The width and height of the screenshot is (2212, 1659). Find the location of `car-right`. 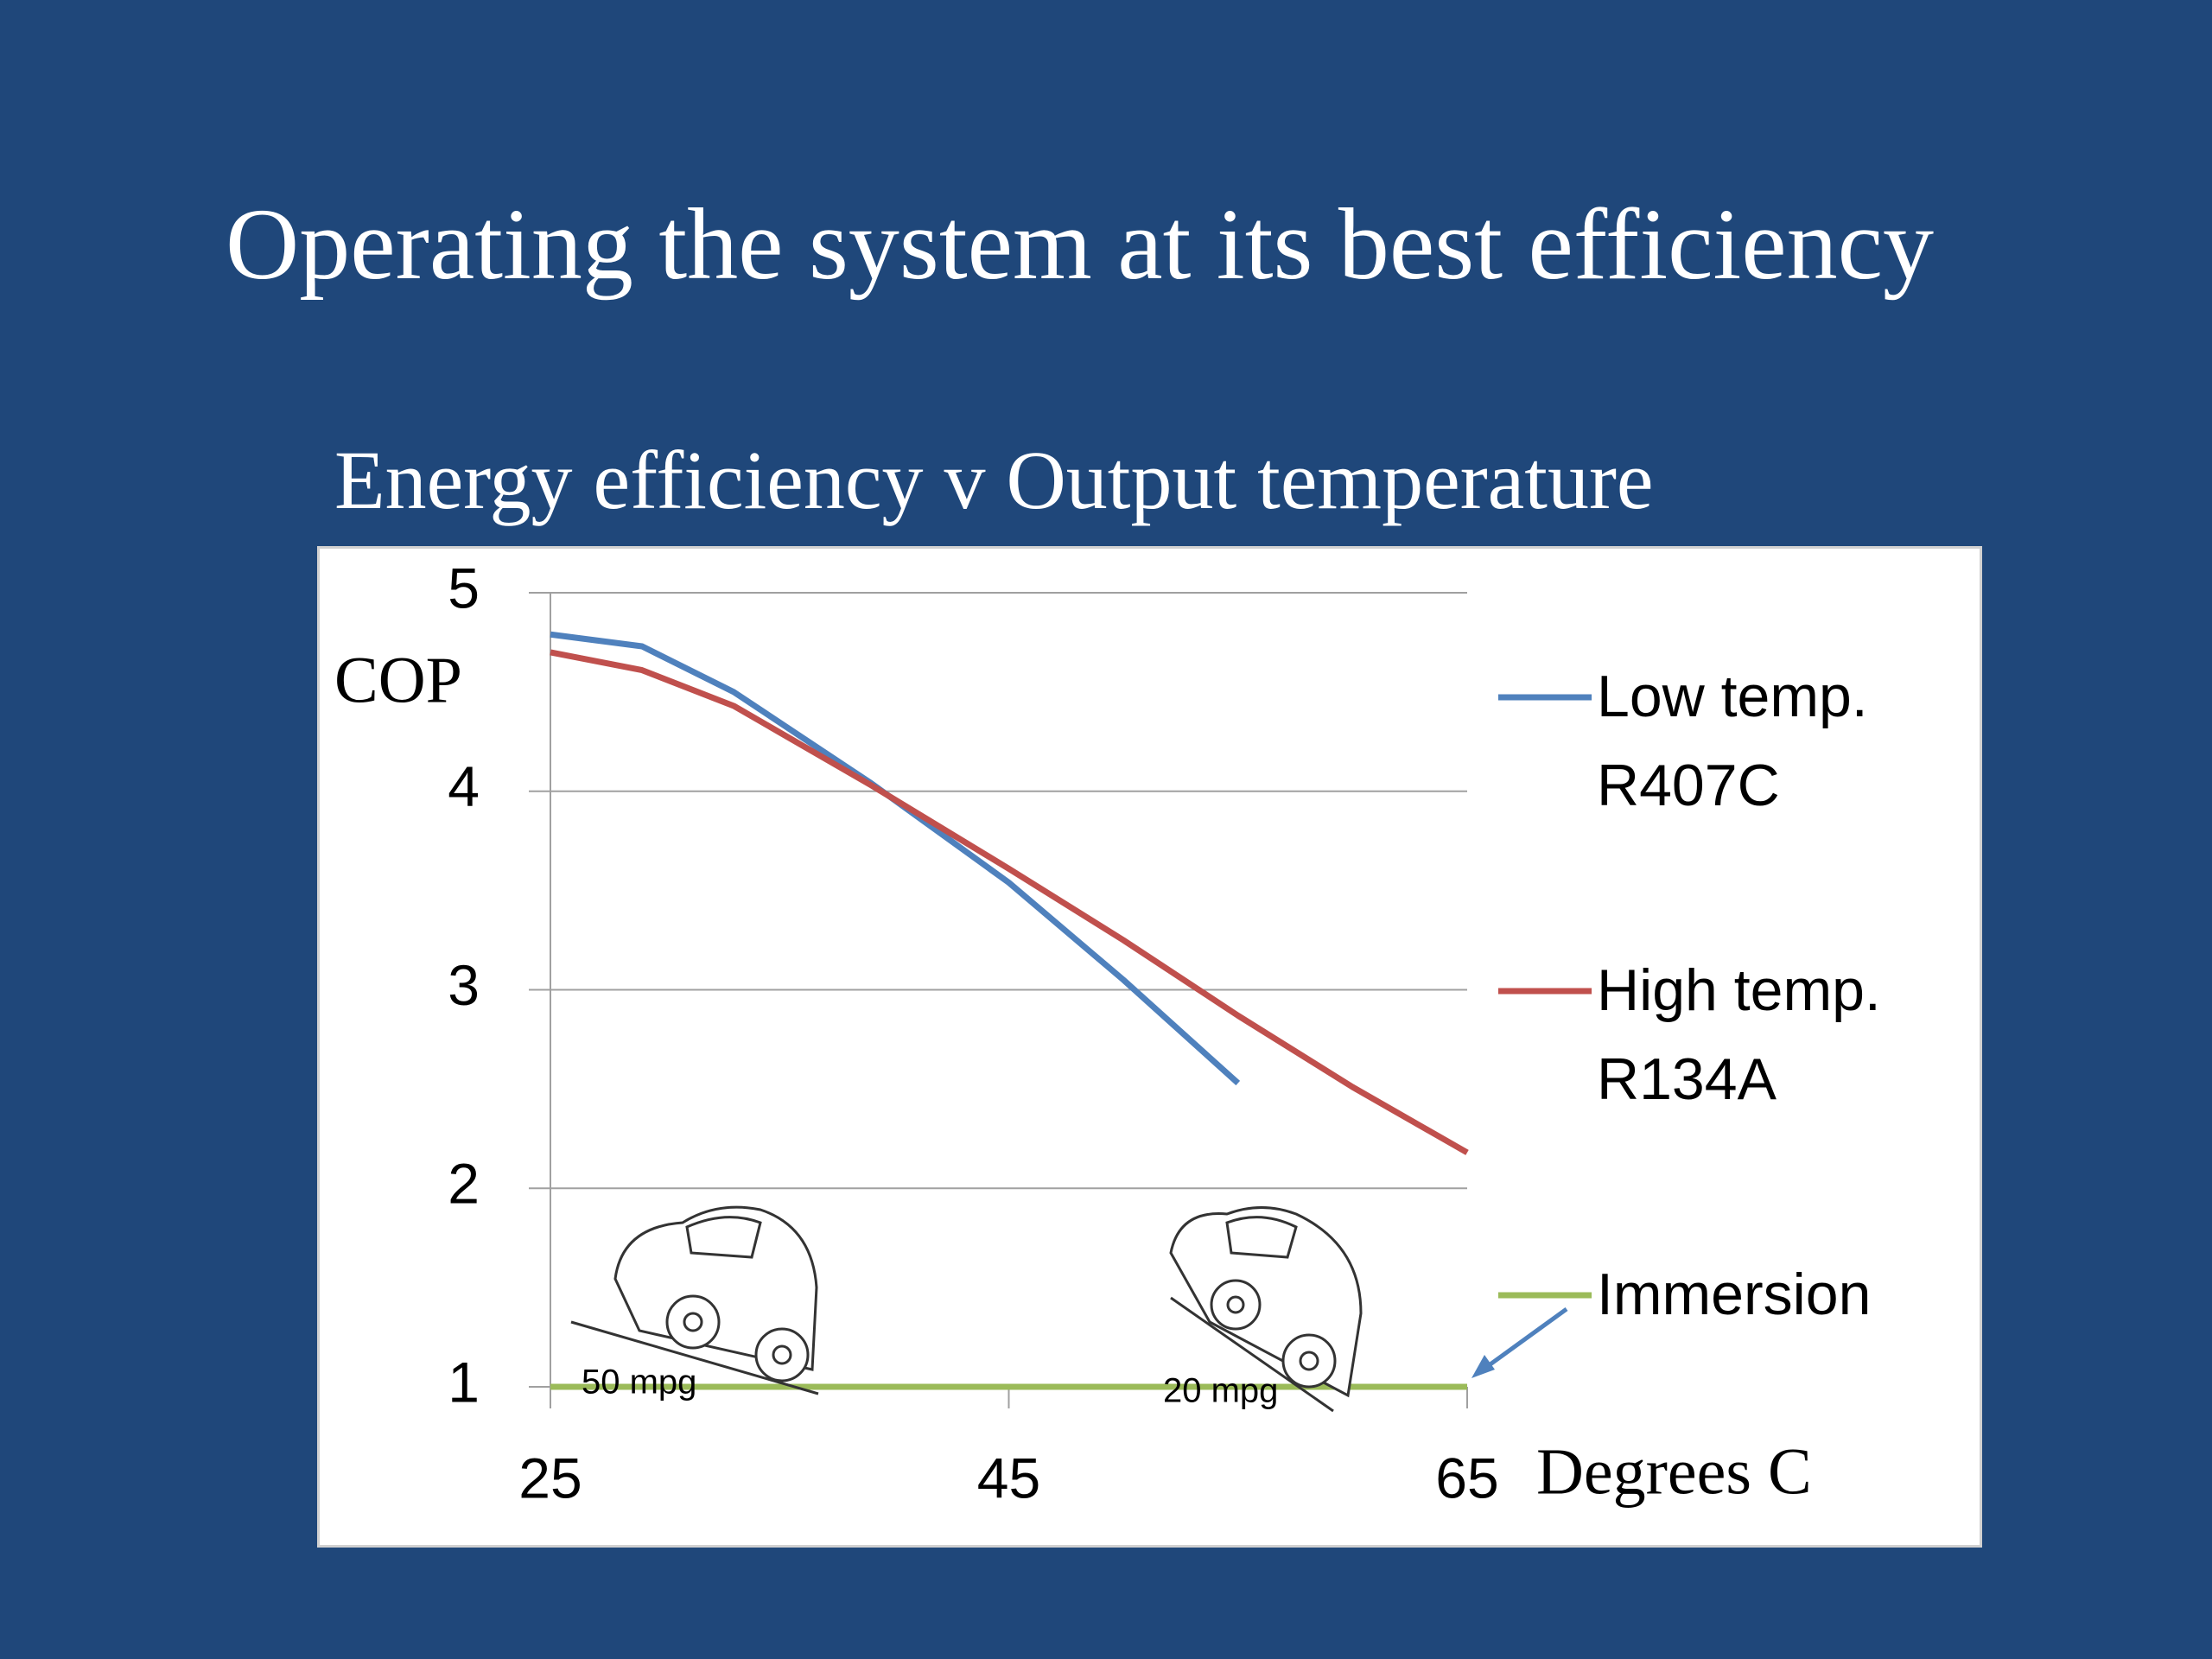

car-right is located at coordinates (1266, 1309).